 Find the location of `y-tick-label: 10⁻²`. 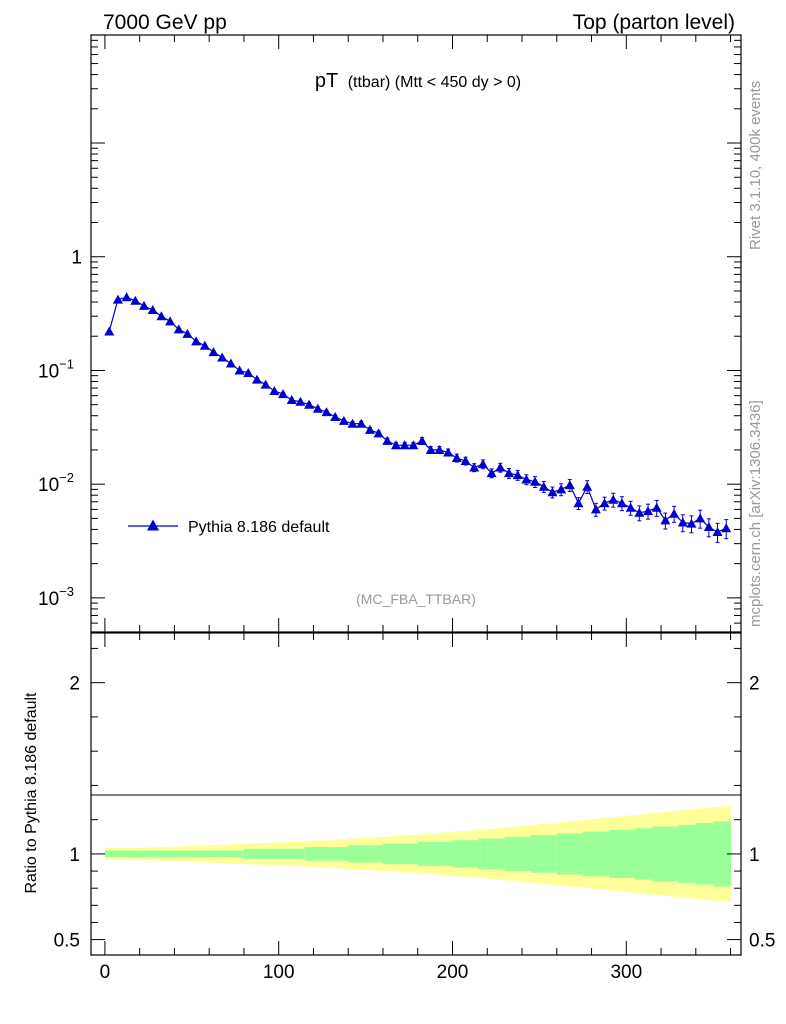

y-tick-label: 10⁻² is located at coordinates (56, 483).